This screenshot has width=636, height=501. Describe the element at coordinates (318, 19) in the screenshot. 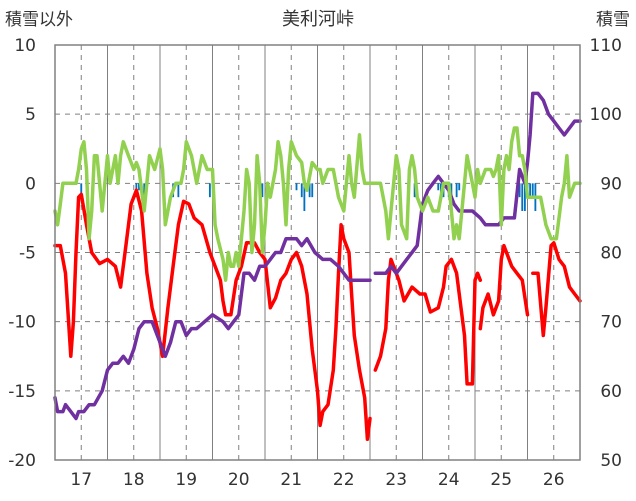

I see `chart-title: 美利河峠` at that location.